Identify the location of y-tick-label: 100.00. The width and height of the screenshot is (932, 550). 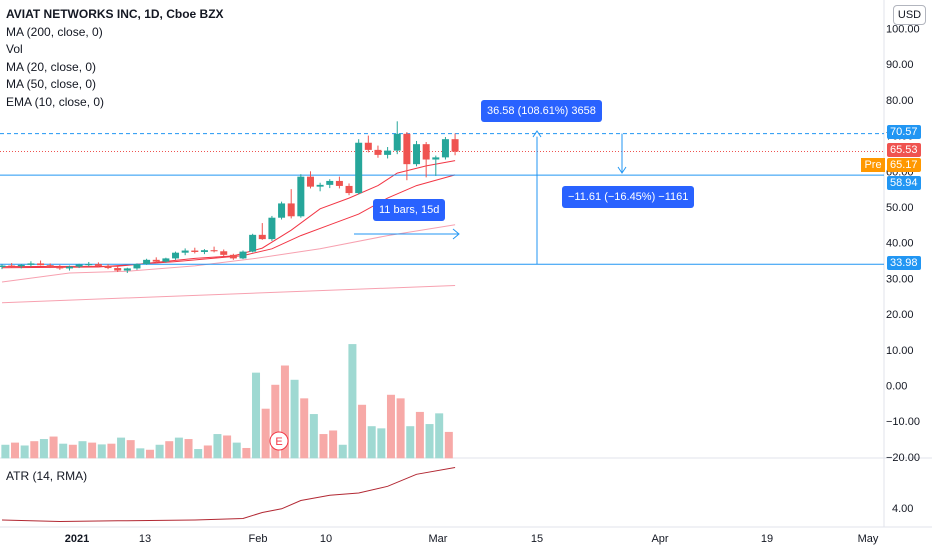
(903, 30).